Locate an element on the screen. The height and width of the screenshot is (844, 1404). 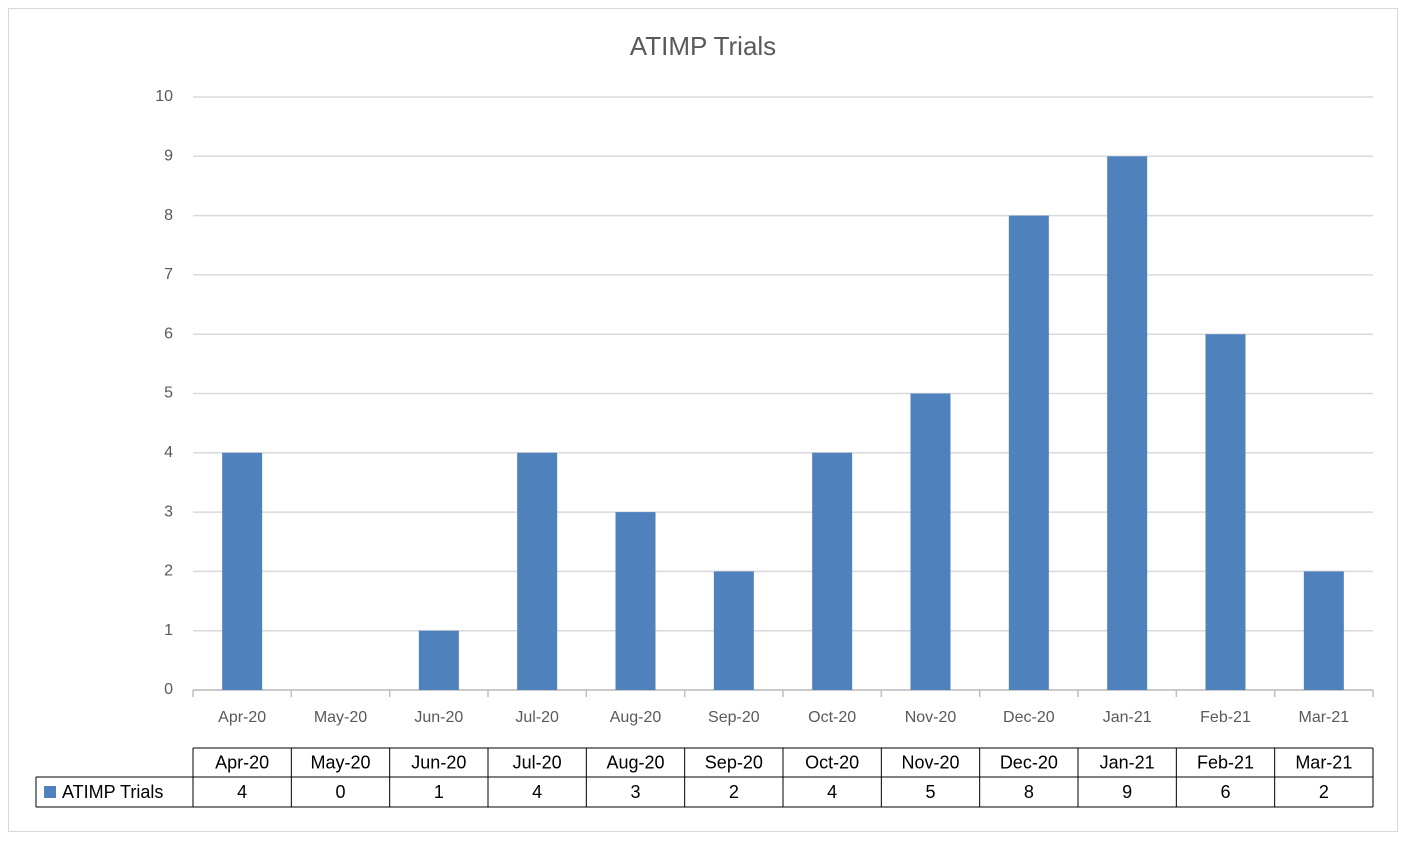
x-tick-label: Oct-20 is located at coordinates (832, 717).